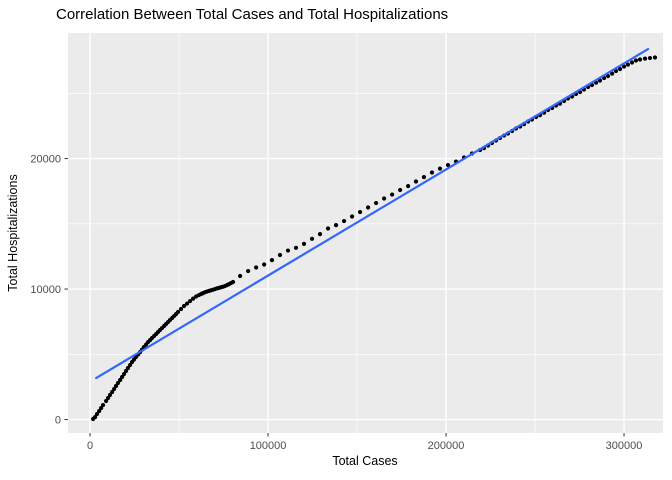  What do you see at coordinates (45, 290) in the screenshot?
I see `y-tick-label: 10000` at bounding box center [45, 290].